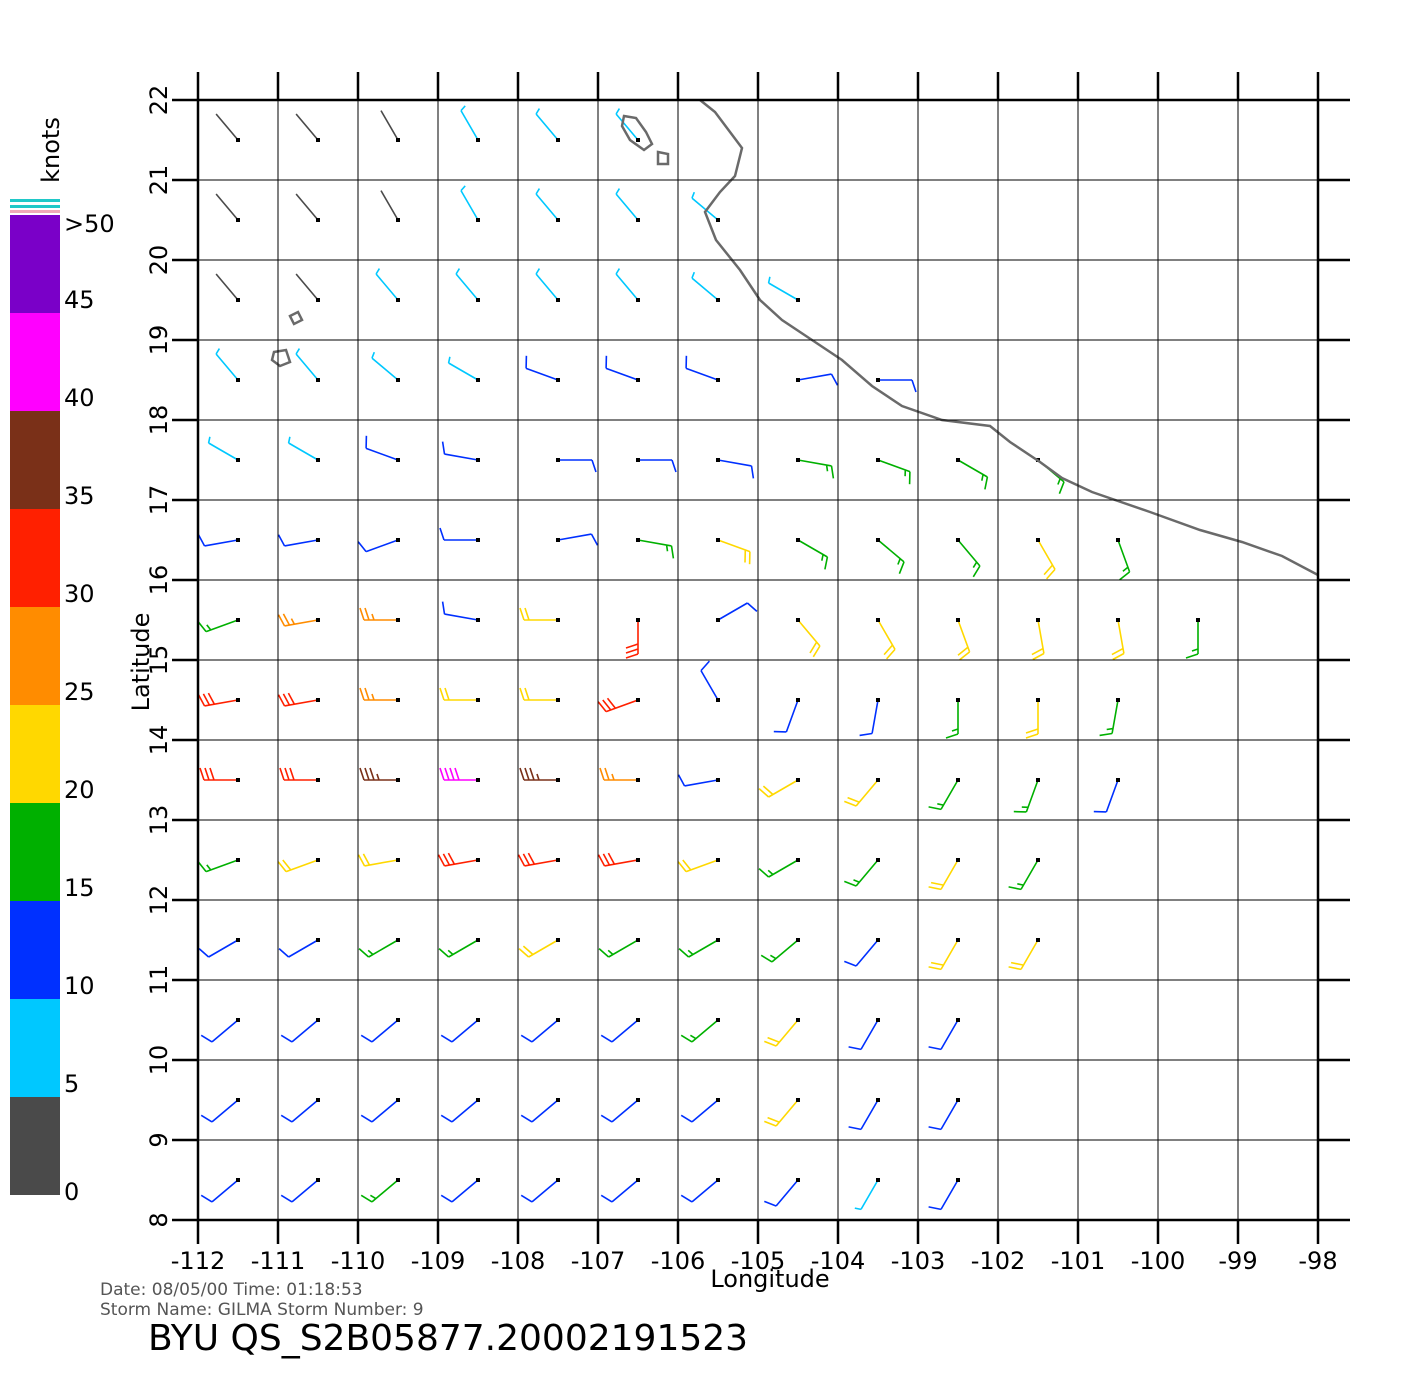  Describe the element at coordinates (35, 206) in the screenshot. I see `colorbar-cap` at that location.